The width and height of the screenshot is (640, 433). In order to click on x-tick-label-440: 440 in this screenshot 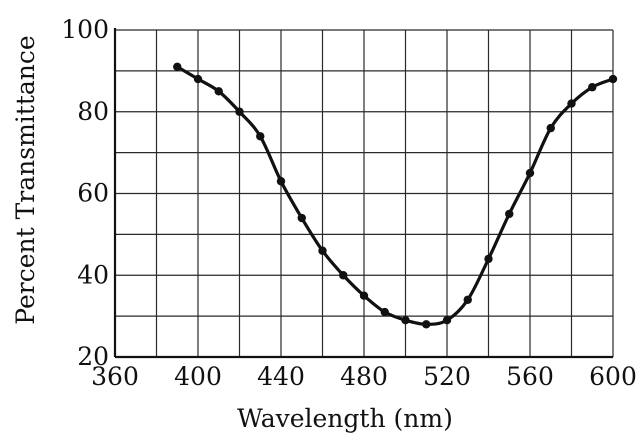, I will do `click(281, 376)`.